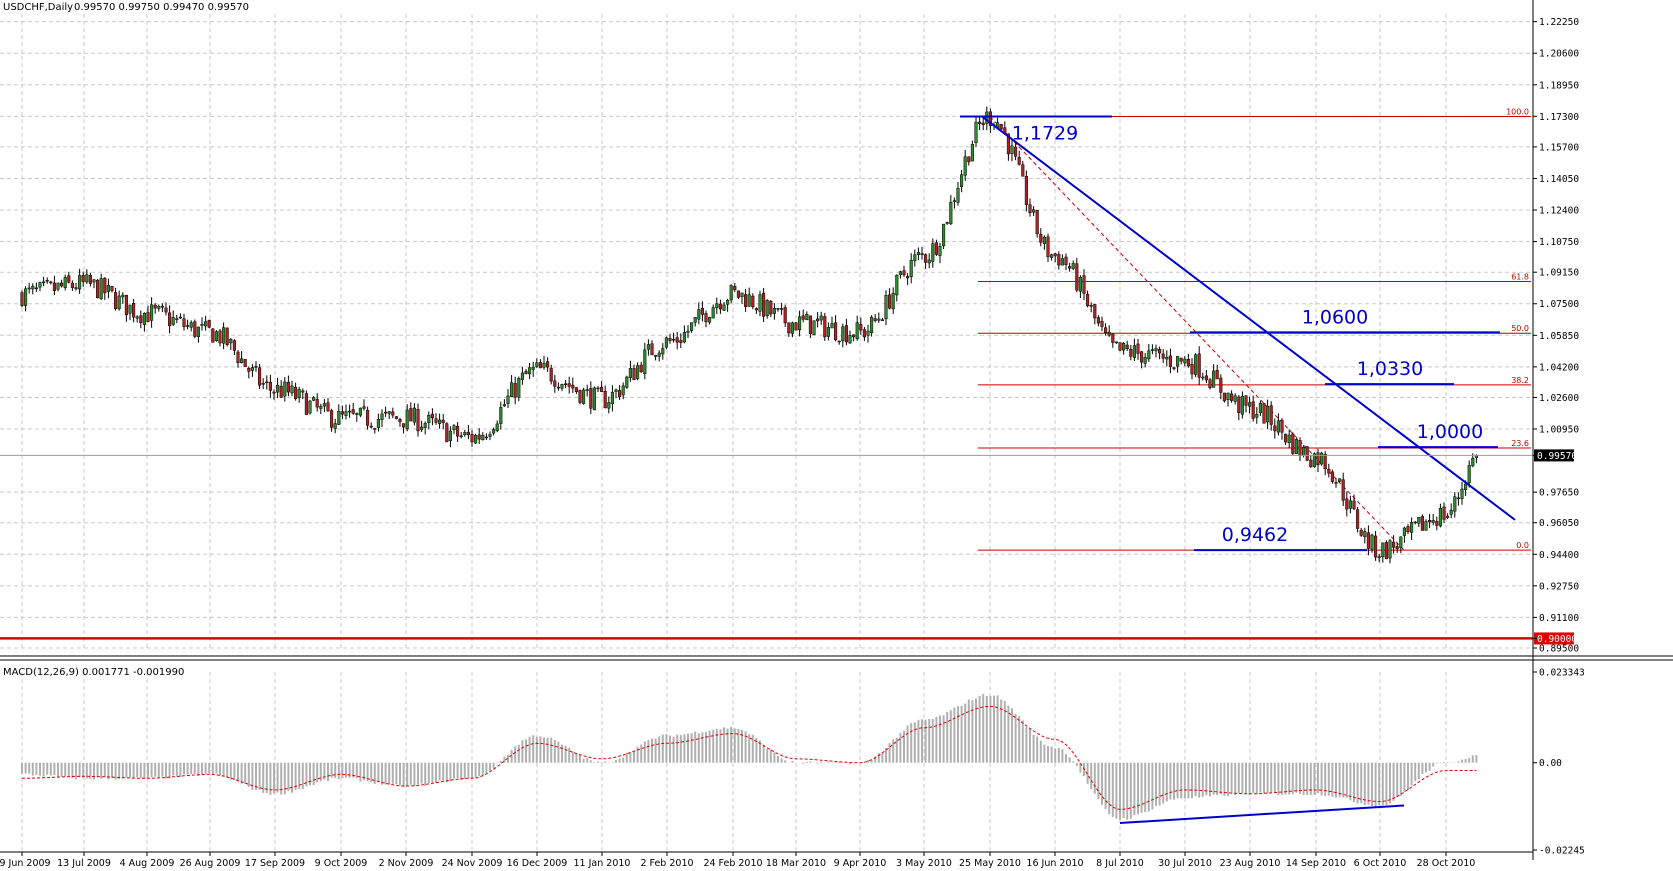 Image resolution: width=1673 pixels, height=871 pixels. What do you see at coordinates (1559, 523) in the screenshot?
I see `price-tick-label: 0.96050` at bounding box center [1559, 523].